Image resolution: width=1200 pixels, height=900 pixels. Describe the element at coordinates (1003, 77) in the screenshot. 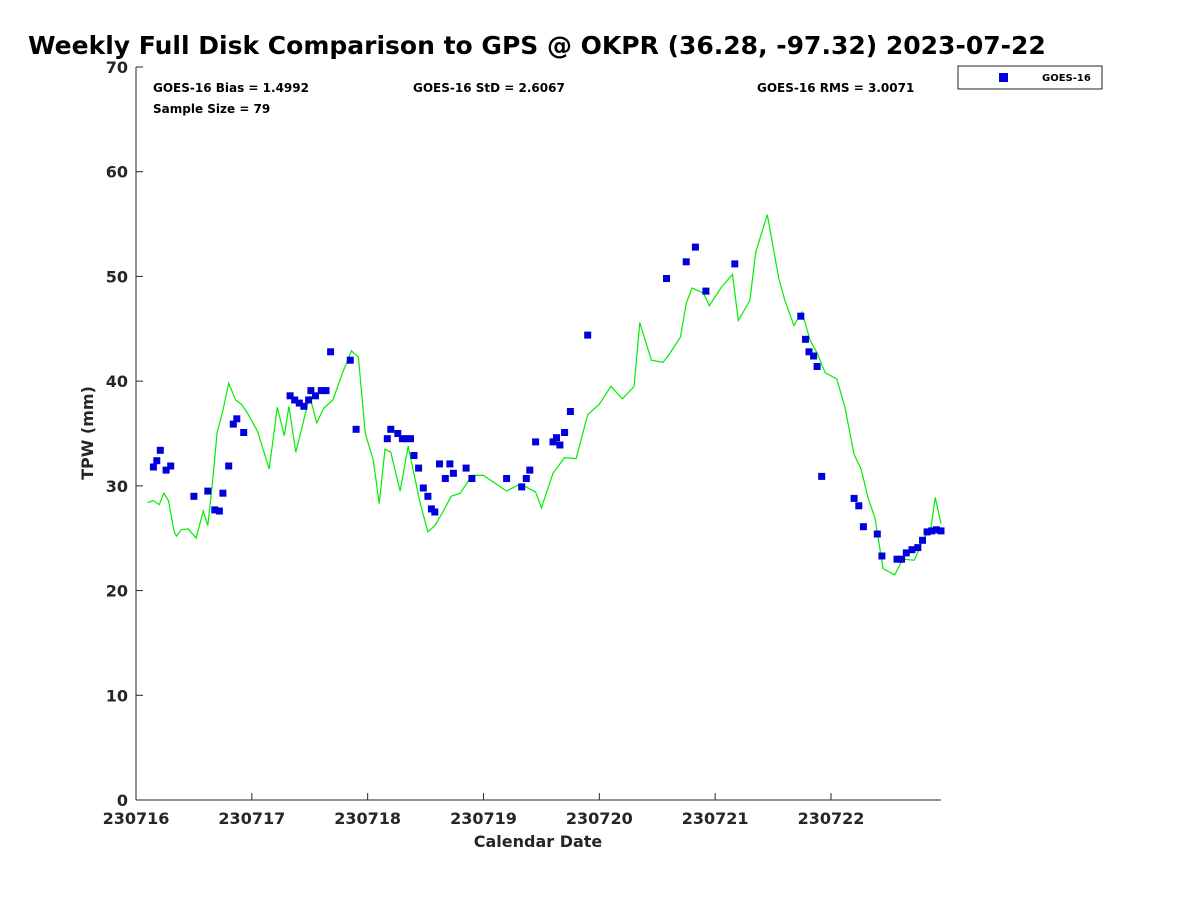

I see `legend-marker-goes16` at that location.